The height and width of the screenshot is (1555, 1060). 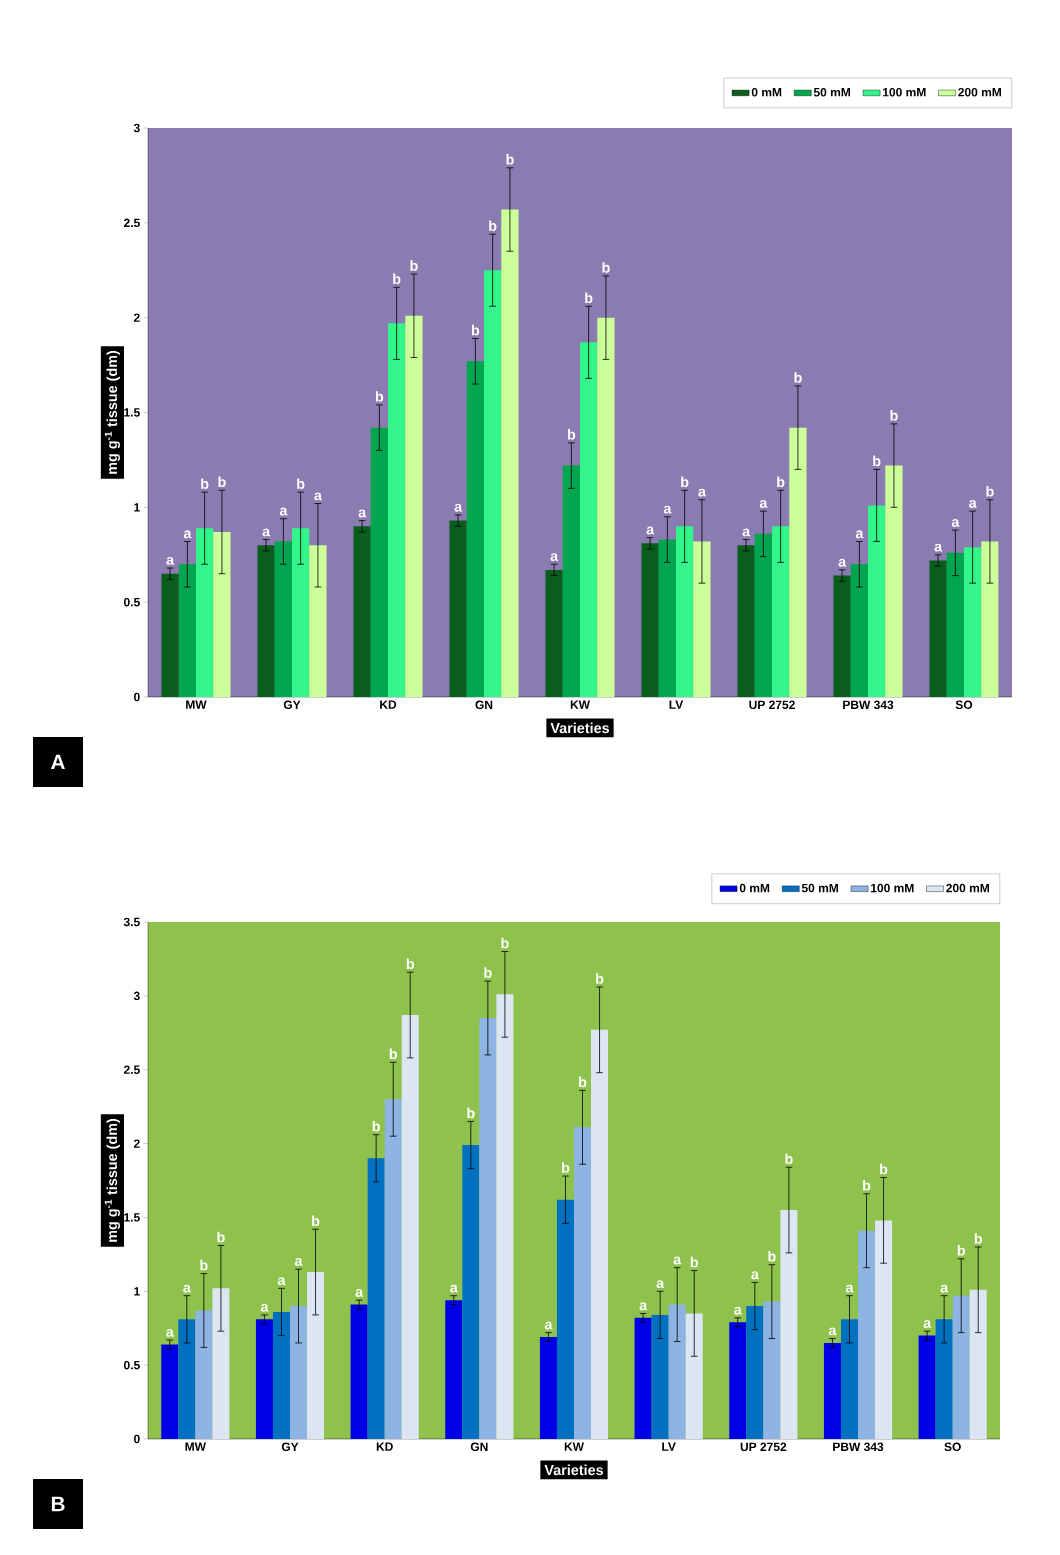 What do you see at coordinates (819, 888) in the screenshot?
I see `legend-label: 50 mM` at bounding box center [819, 888].